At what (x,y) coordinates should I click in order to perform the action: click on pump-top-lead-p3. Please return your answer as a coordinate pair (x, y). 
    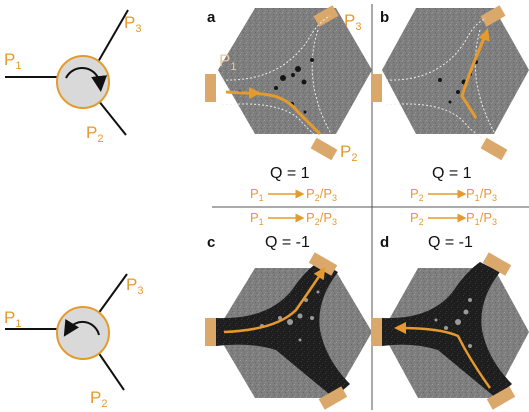
    Looking at the image, I should click on (113, 36).